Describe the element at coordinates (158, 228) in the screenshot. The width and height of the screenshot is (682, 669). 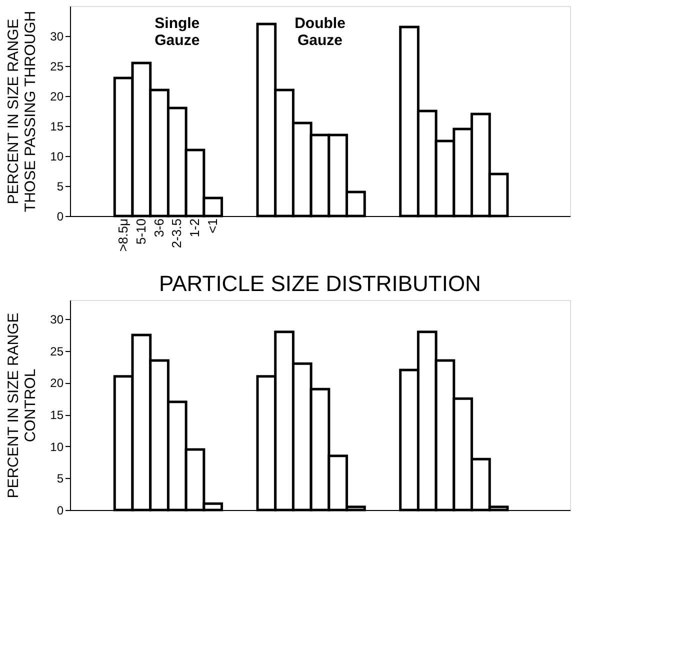
I see `x-tick-label: 3-6` at that location.